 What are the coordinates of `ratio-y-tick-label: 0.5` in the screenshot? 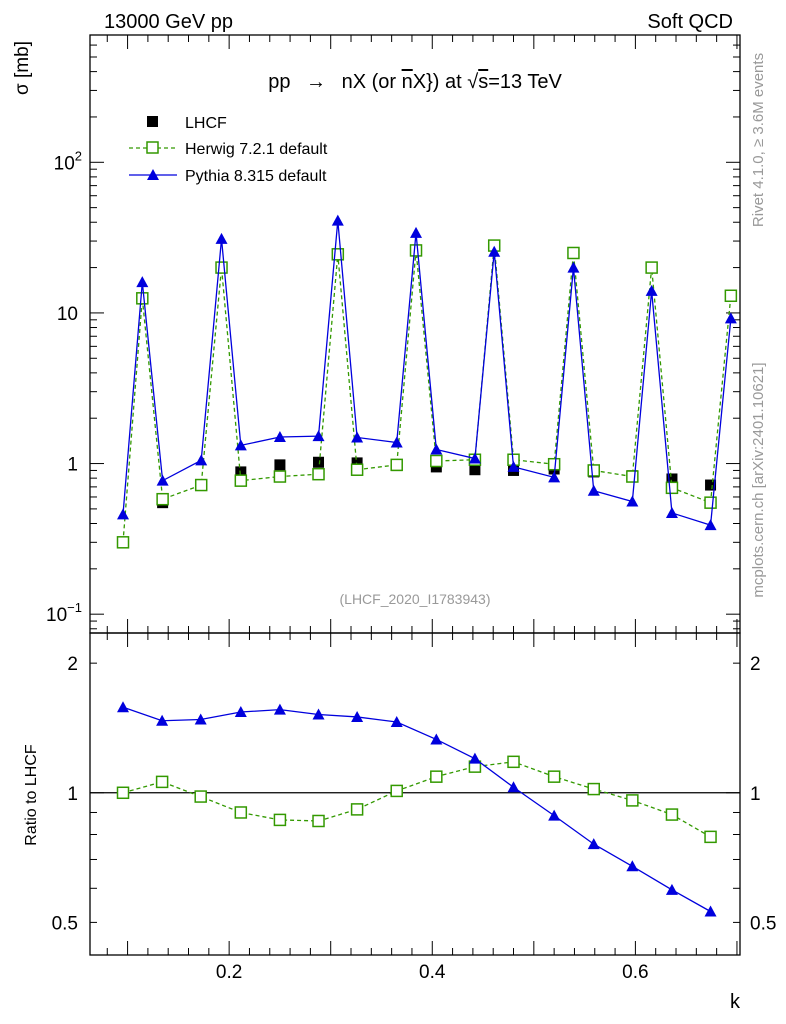 It's located at (65, 923).